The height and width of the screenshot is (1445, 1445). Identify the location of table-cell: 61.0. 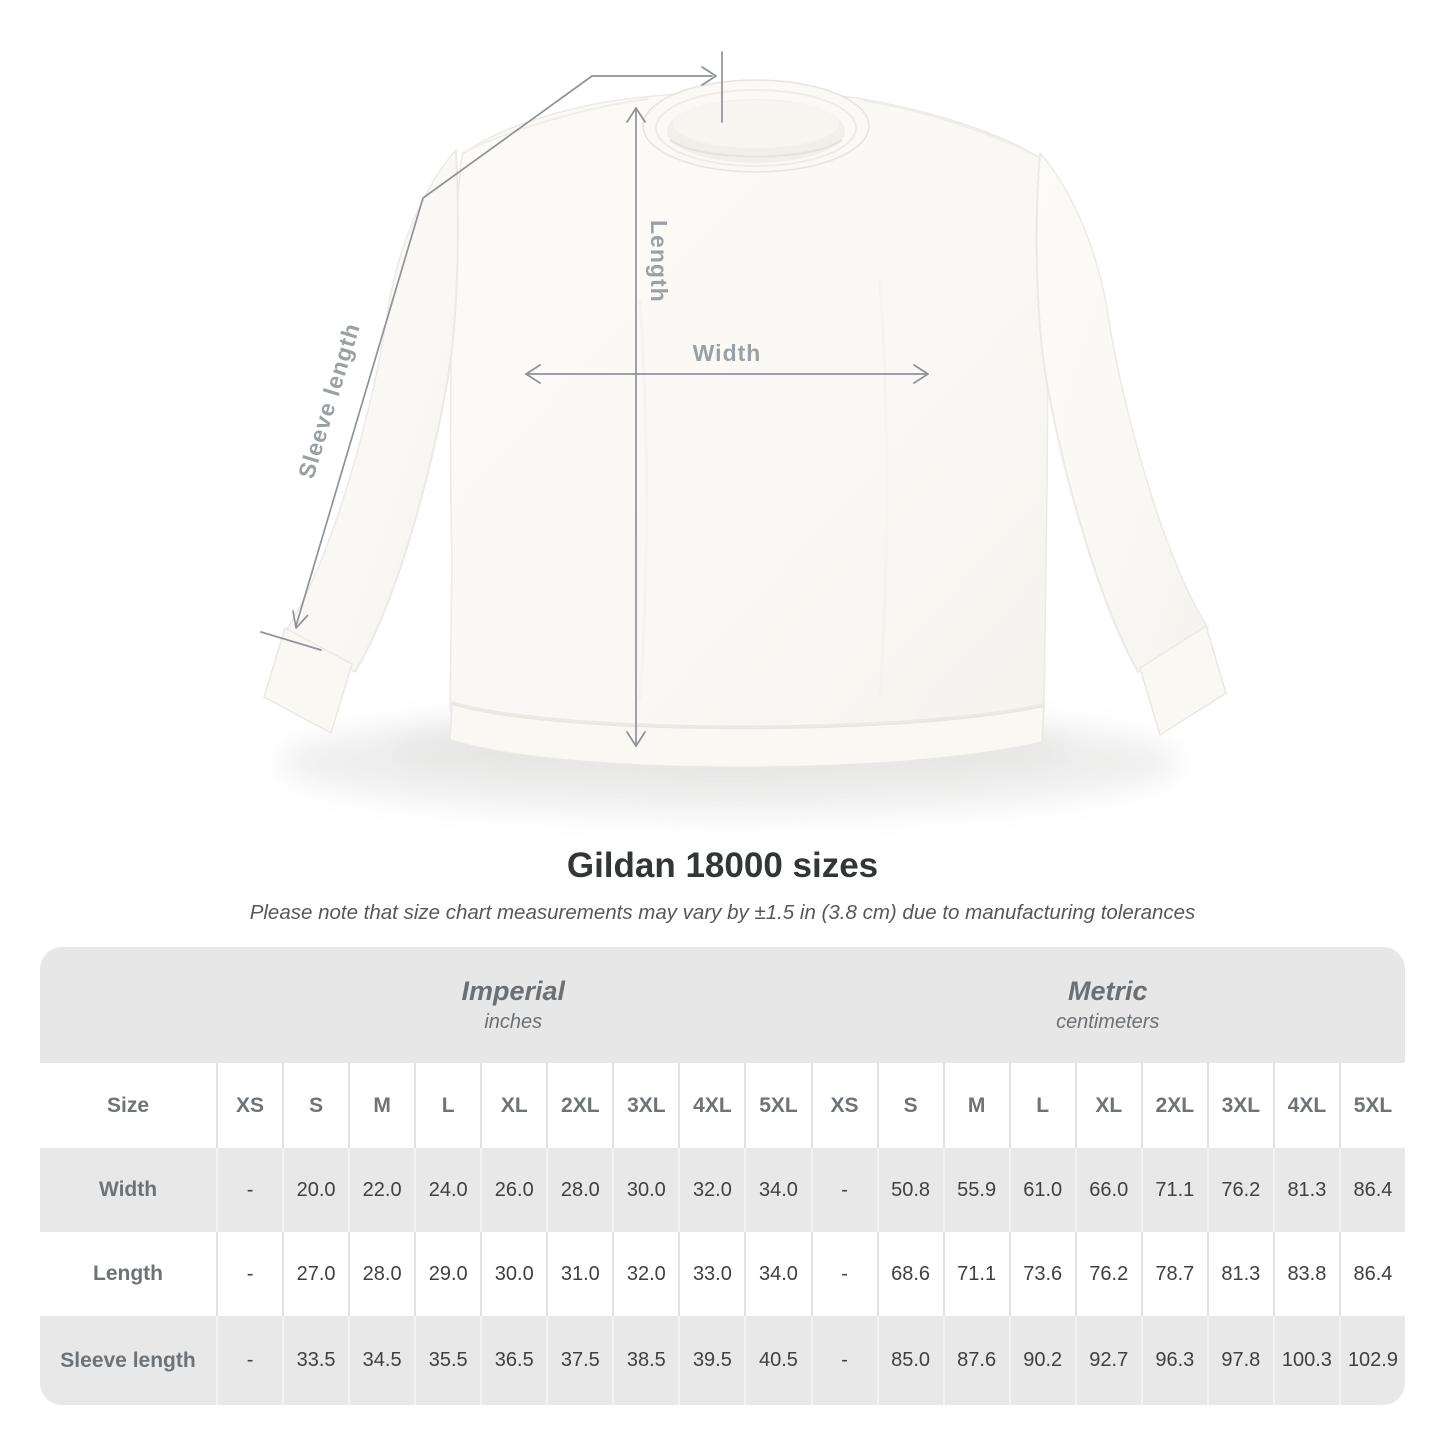
(1041, 1190).